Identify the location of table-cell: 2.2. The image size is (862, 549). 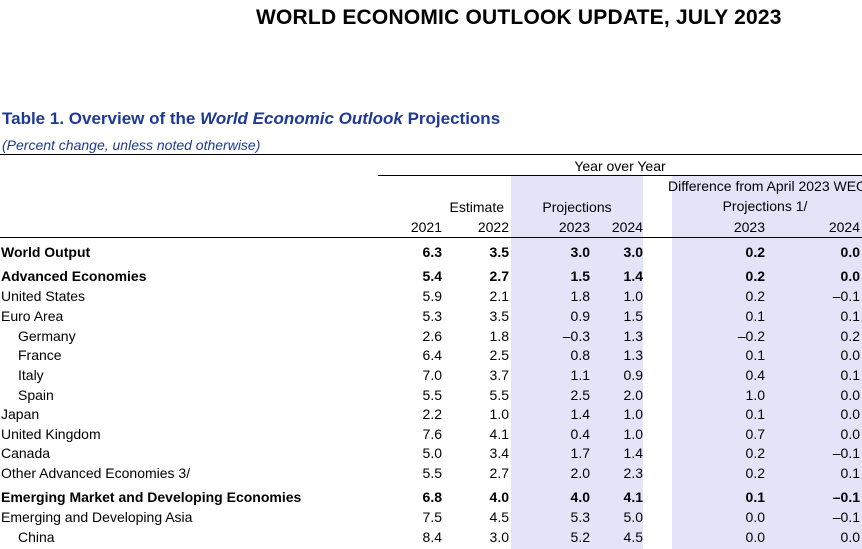
(432, 414).